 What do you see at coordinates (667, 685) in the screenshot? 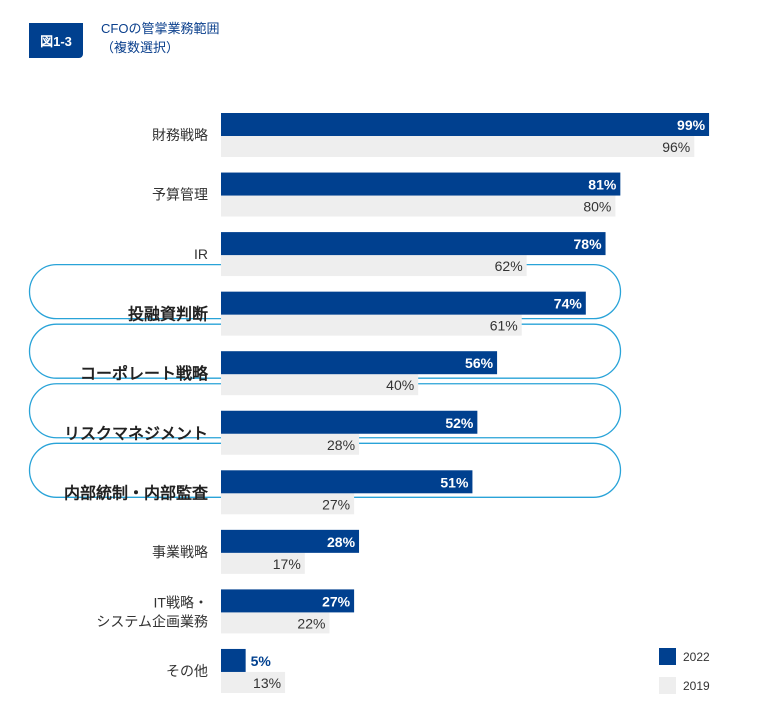
I see `legend-swatch-2019` at bounding box center [667, 685].